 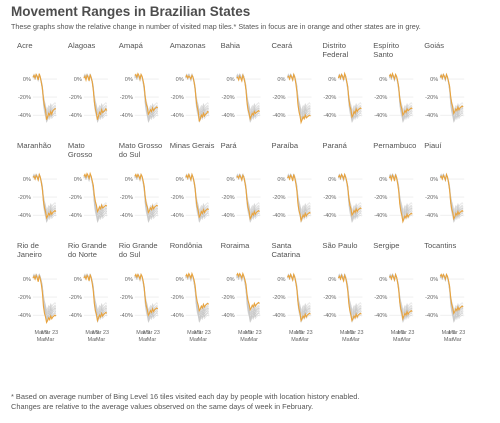 I want to click on panel-title: Mato Grosso do Sul, so click(x=140, y=150).